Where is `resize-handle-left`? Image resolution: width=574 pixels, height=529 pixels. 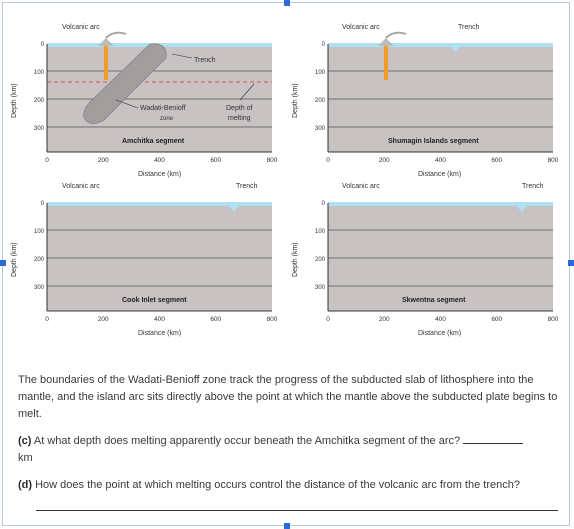
resize-handle-left is located at coordinates (3, 263).